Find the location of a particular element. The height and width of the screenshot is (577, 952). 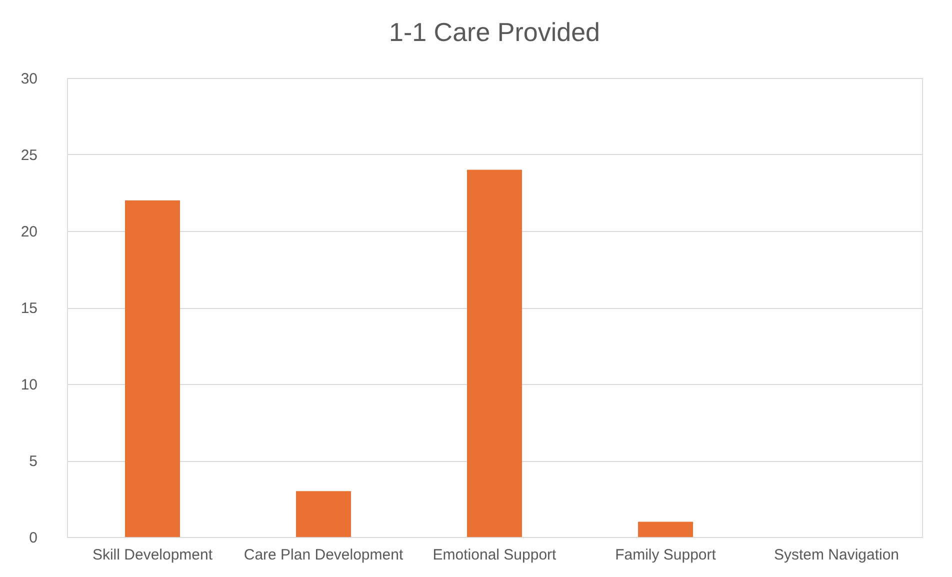

x-tick-label: Skill Development is located at coordinates (153, 555).